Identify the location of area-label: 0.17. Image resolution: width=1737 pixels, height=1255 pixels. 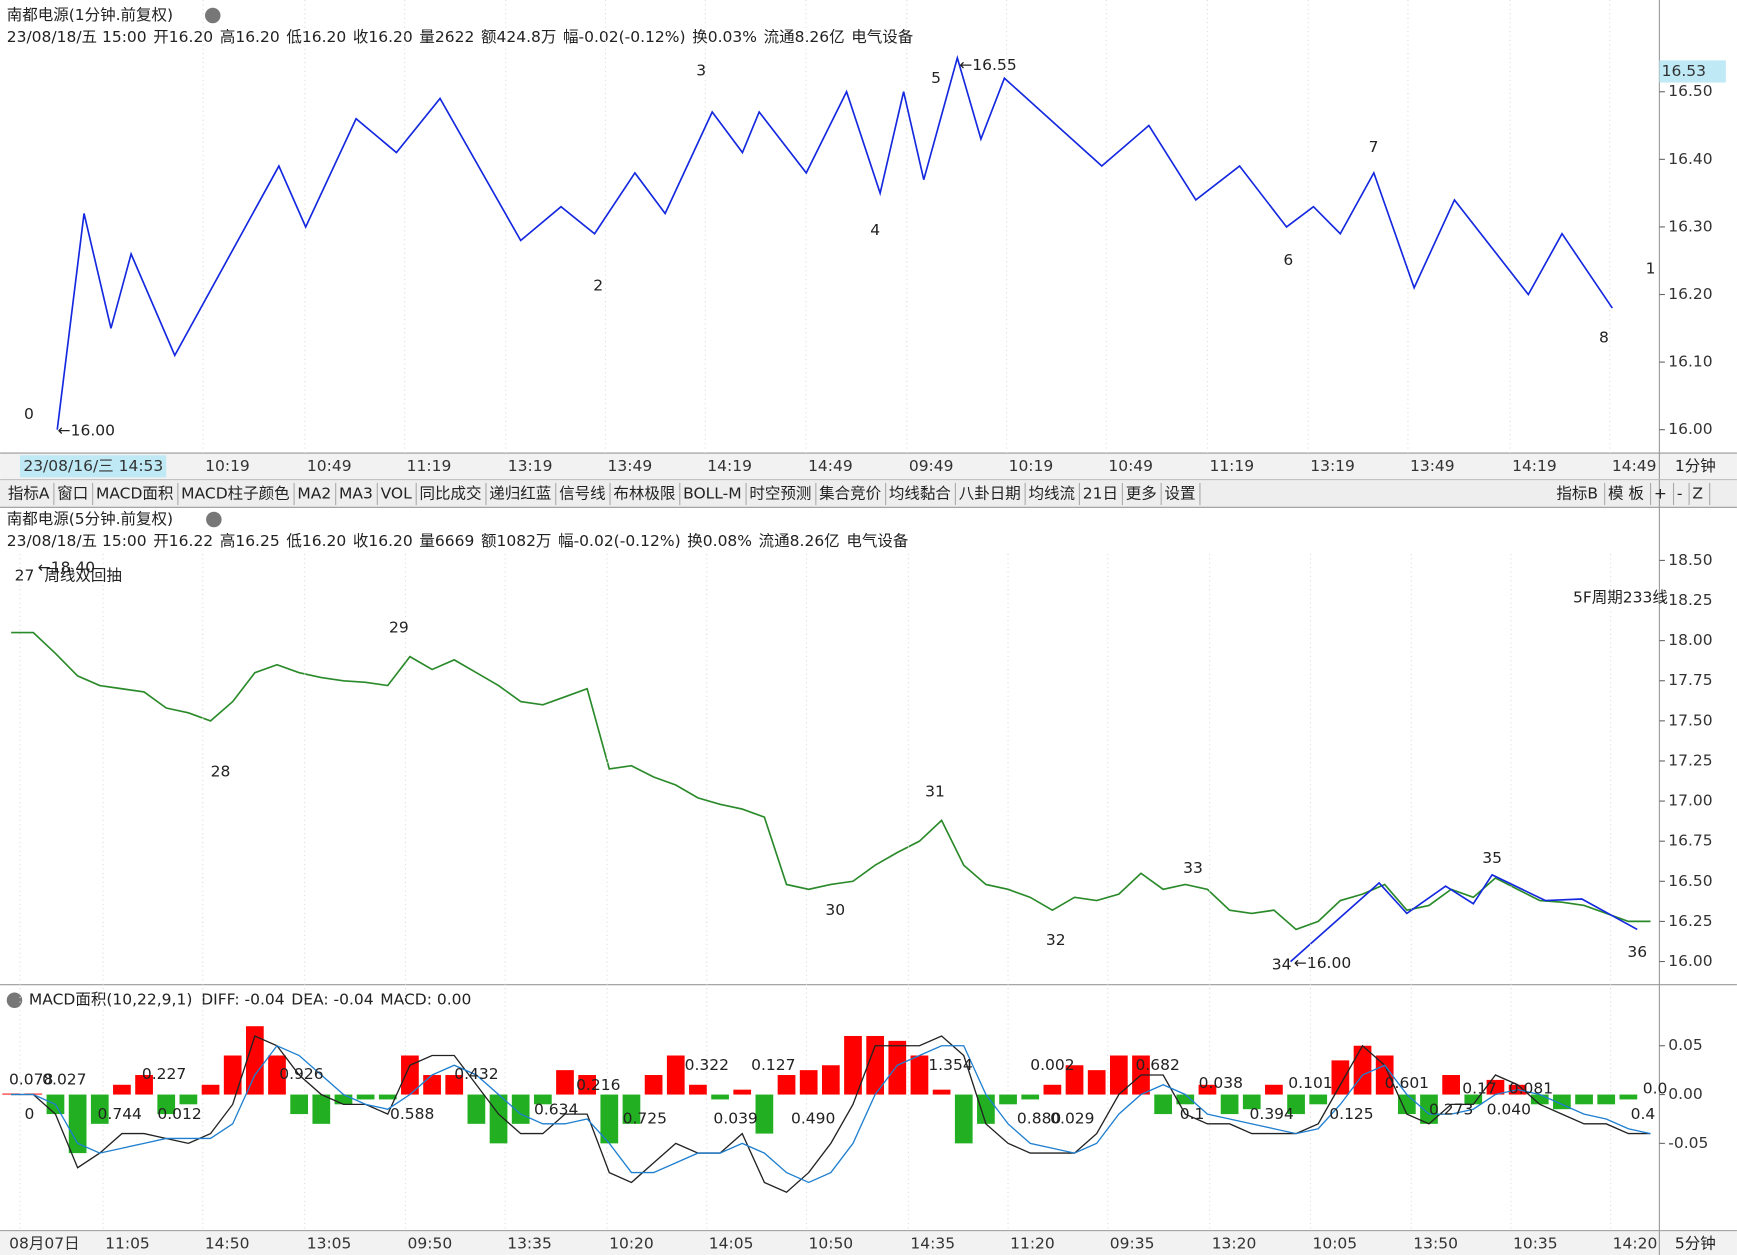
(1479, 1088).